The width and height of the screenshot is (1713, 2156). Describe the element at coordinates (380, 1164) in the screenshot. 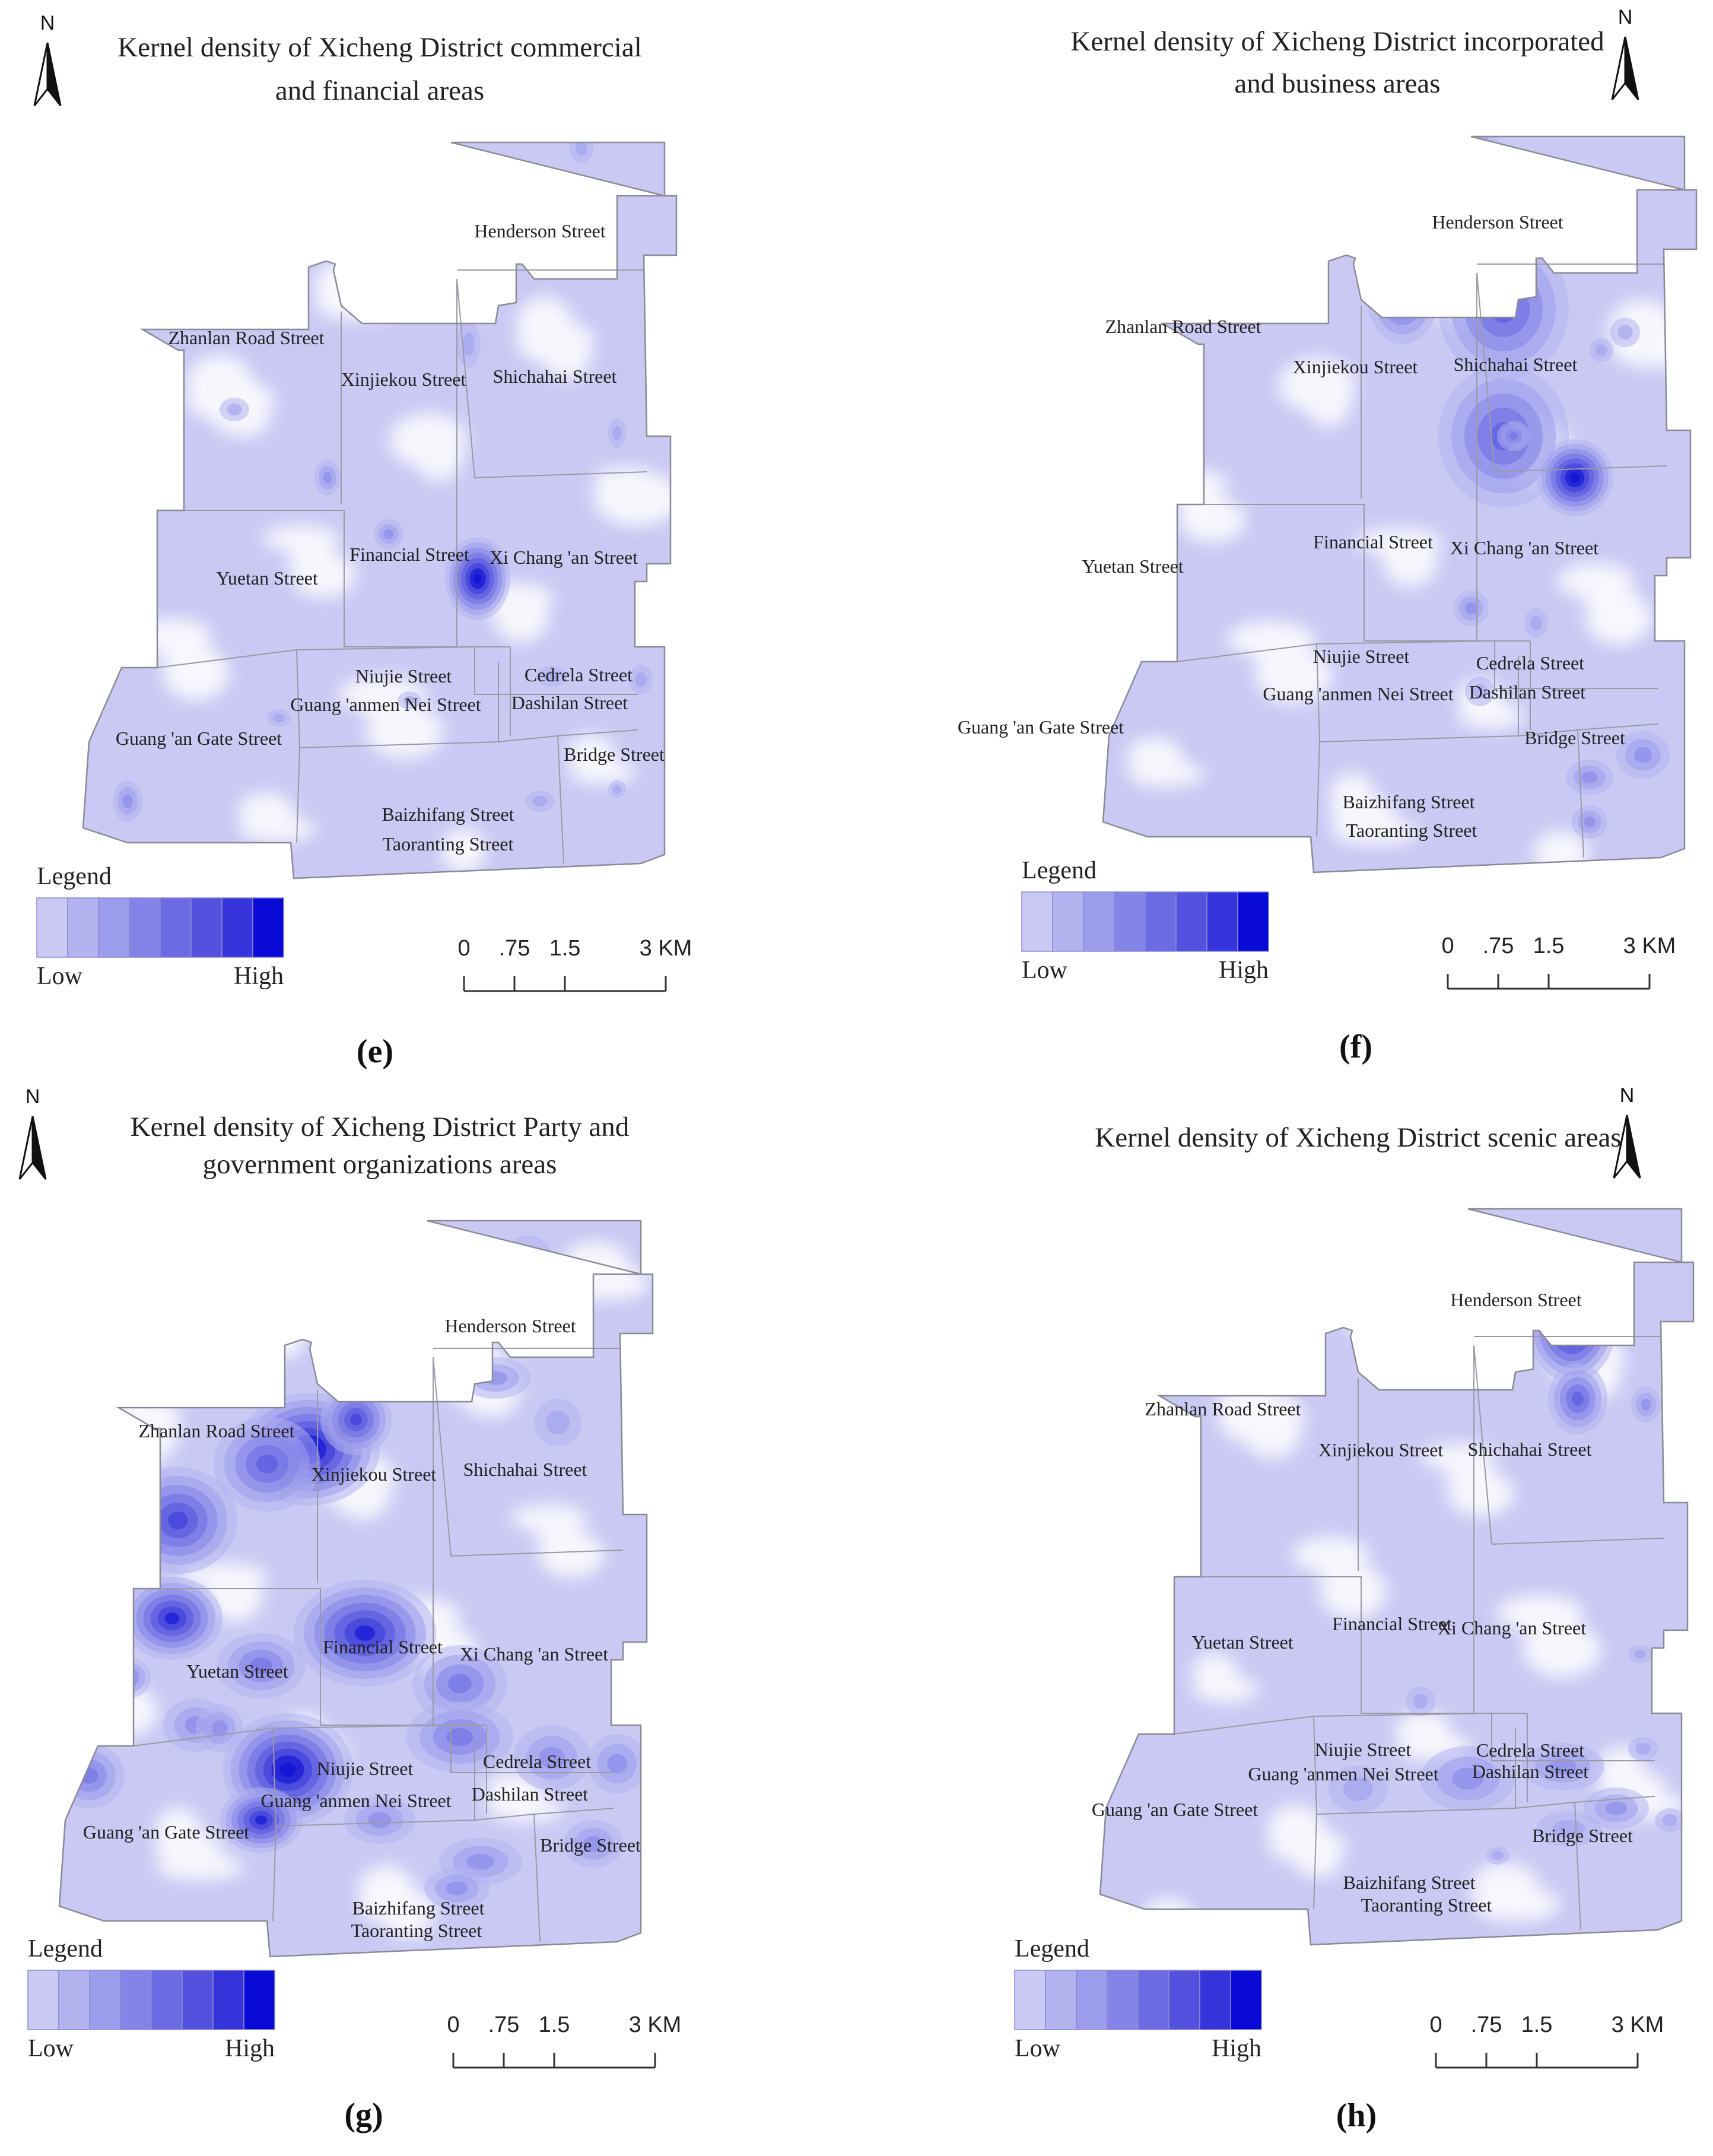

I see `map-title-line: government organizations areas` at that location.